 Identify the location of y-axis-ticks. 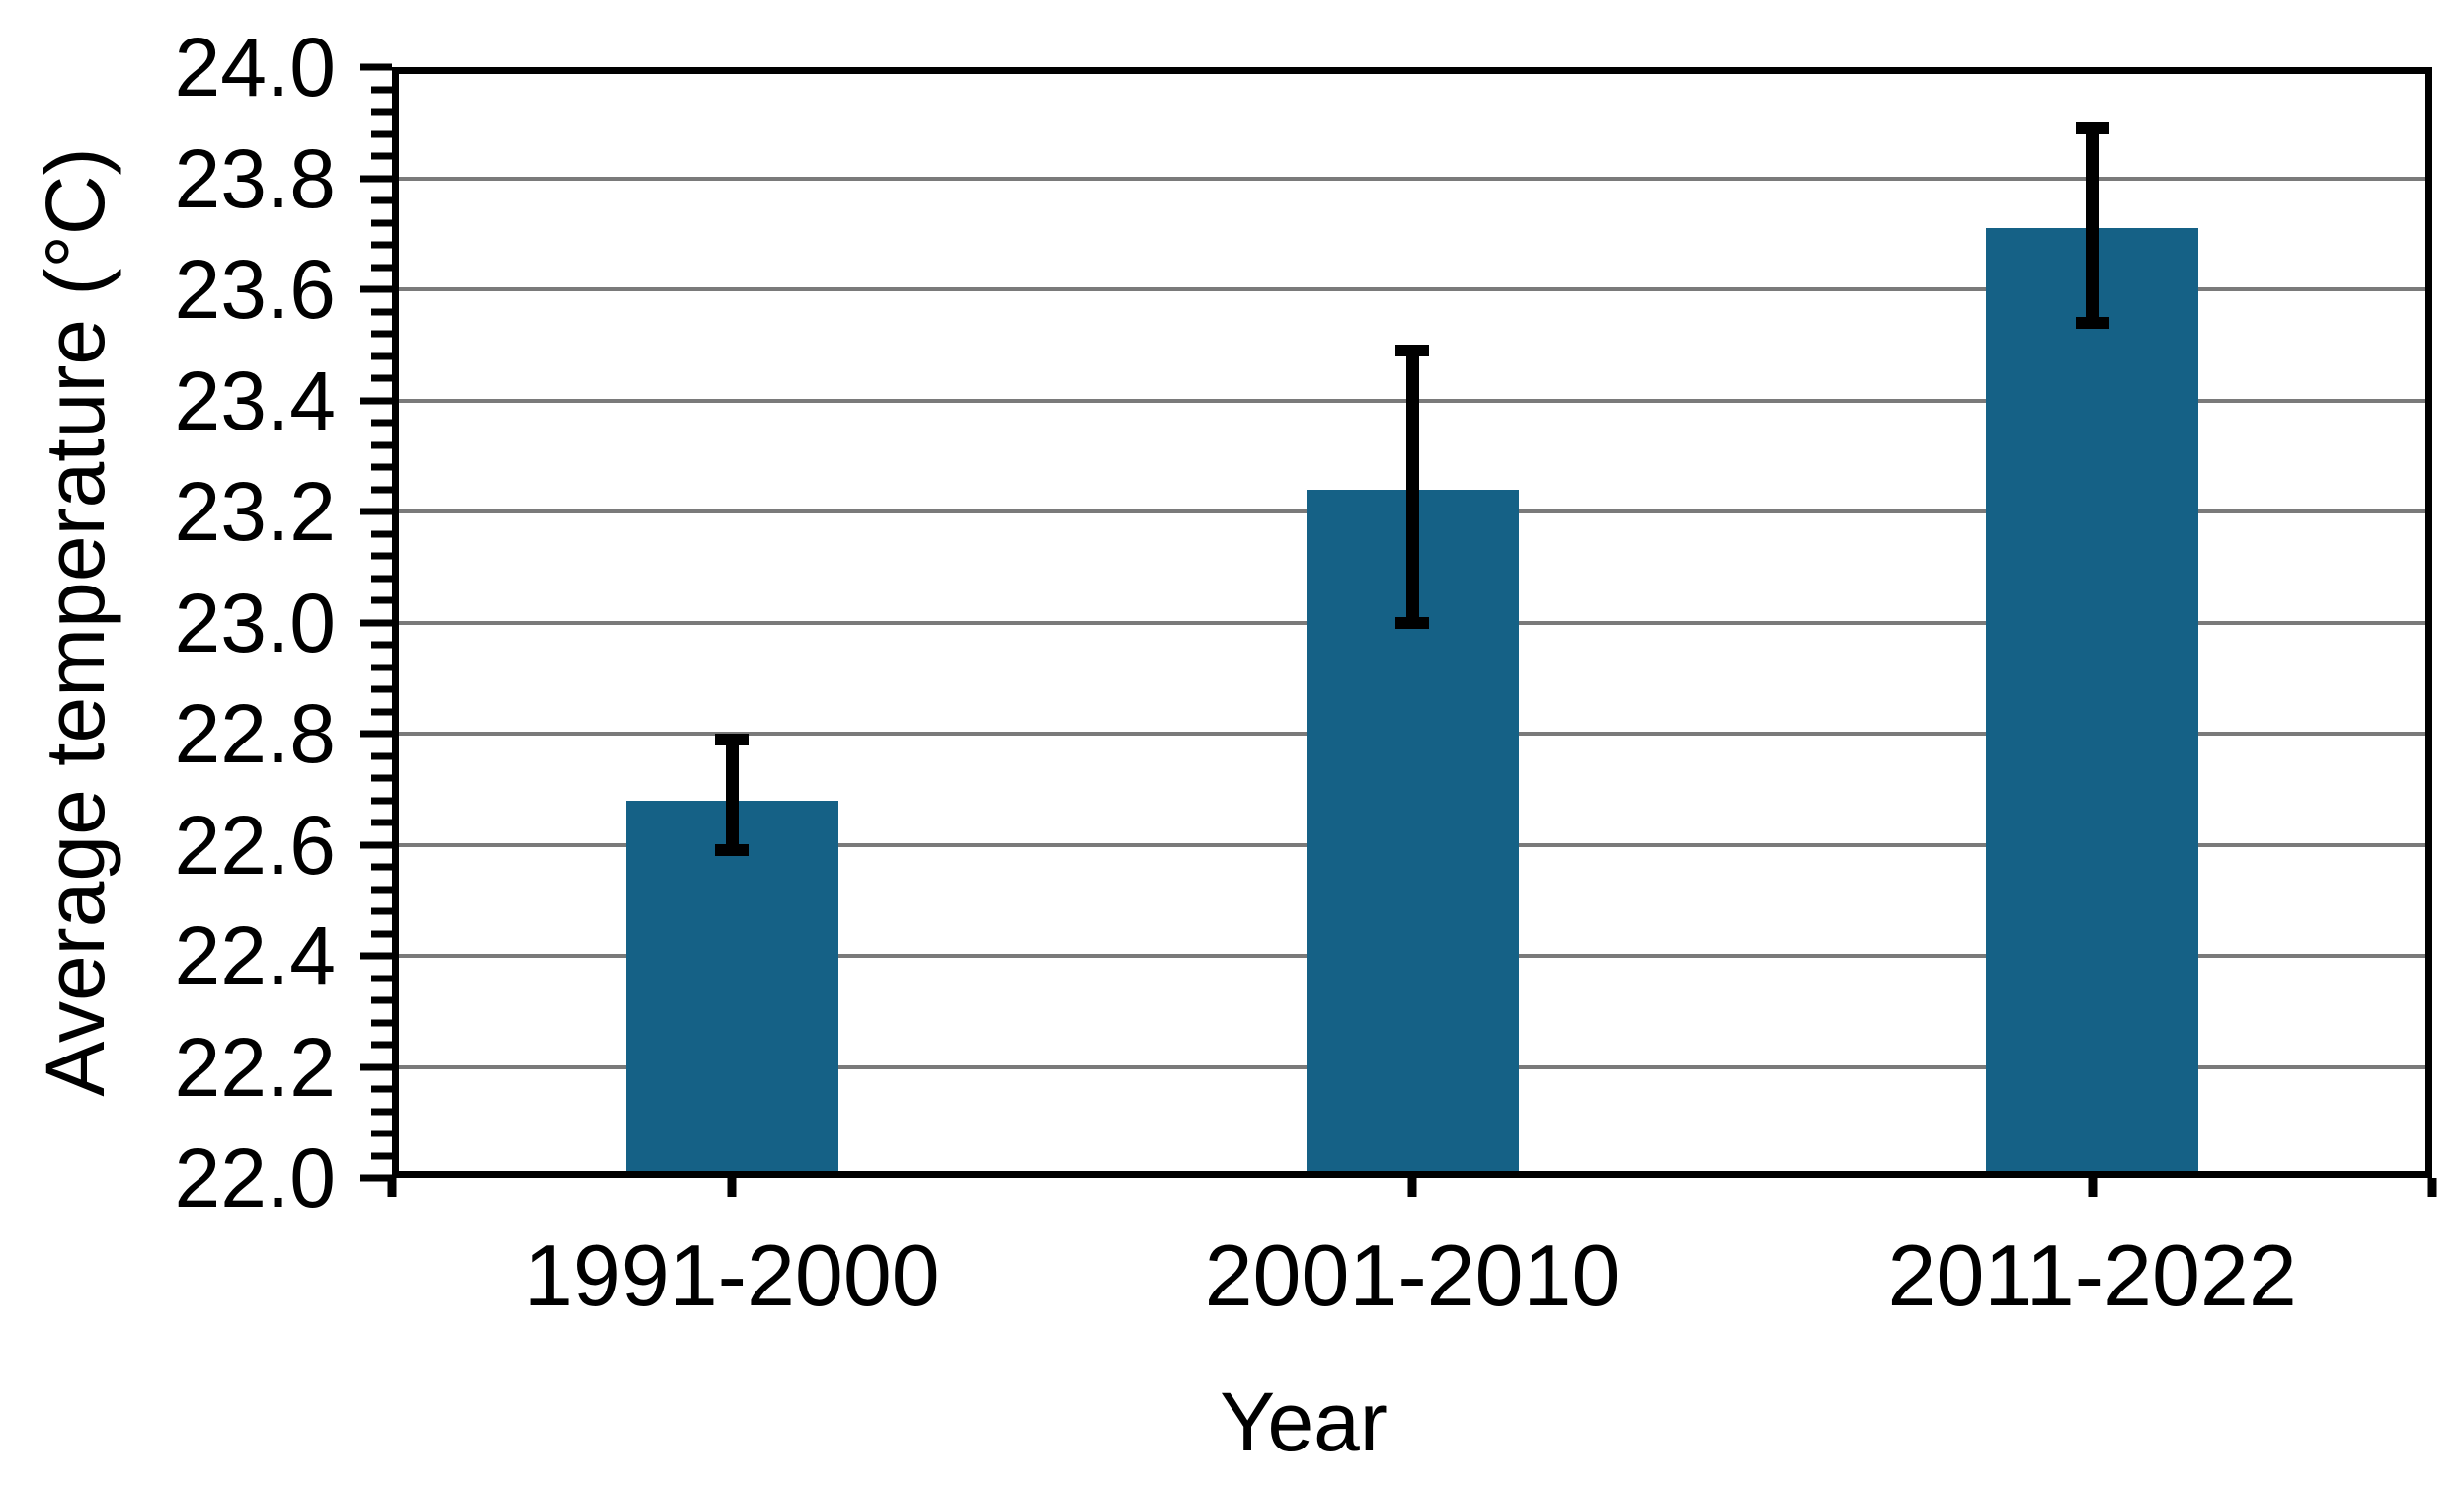
(369, 622).